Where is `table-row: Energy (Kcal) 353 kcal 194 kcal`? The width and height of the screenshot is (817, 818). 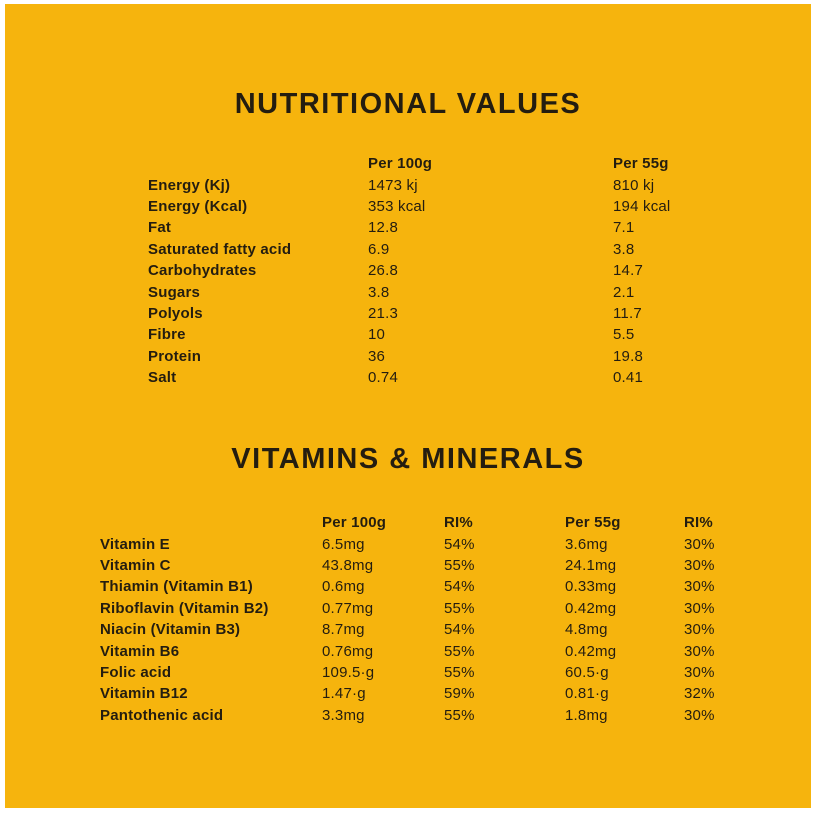 table-row: Energy (Kcal) 353 kcal 194 kcal is located at coordinates (465, 206).